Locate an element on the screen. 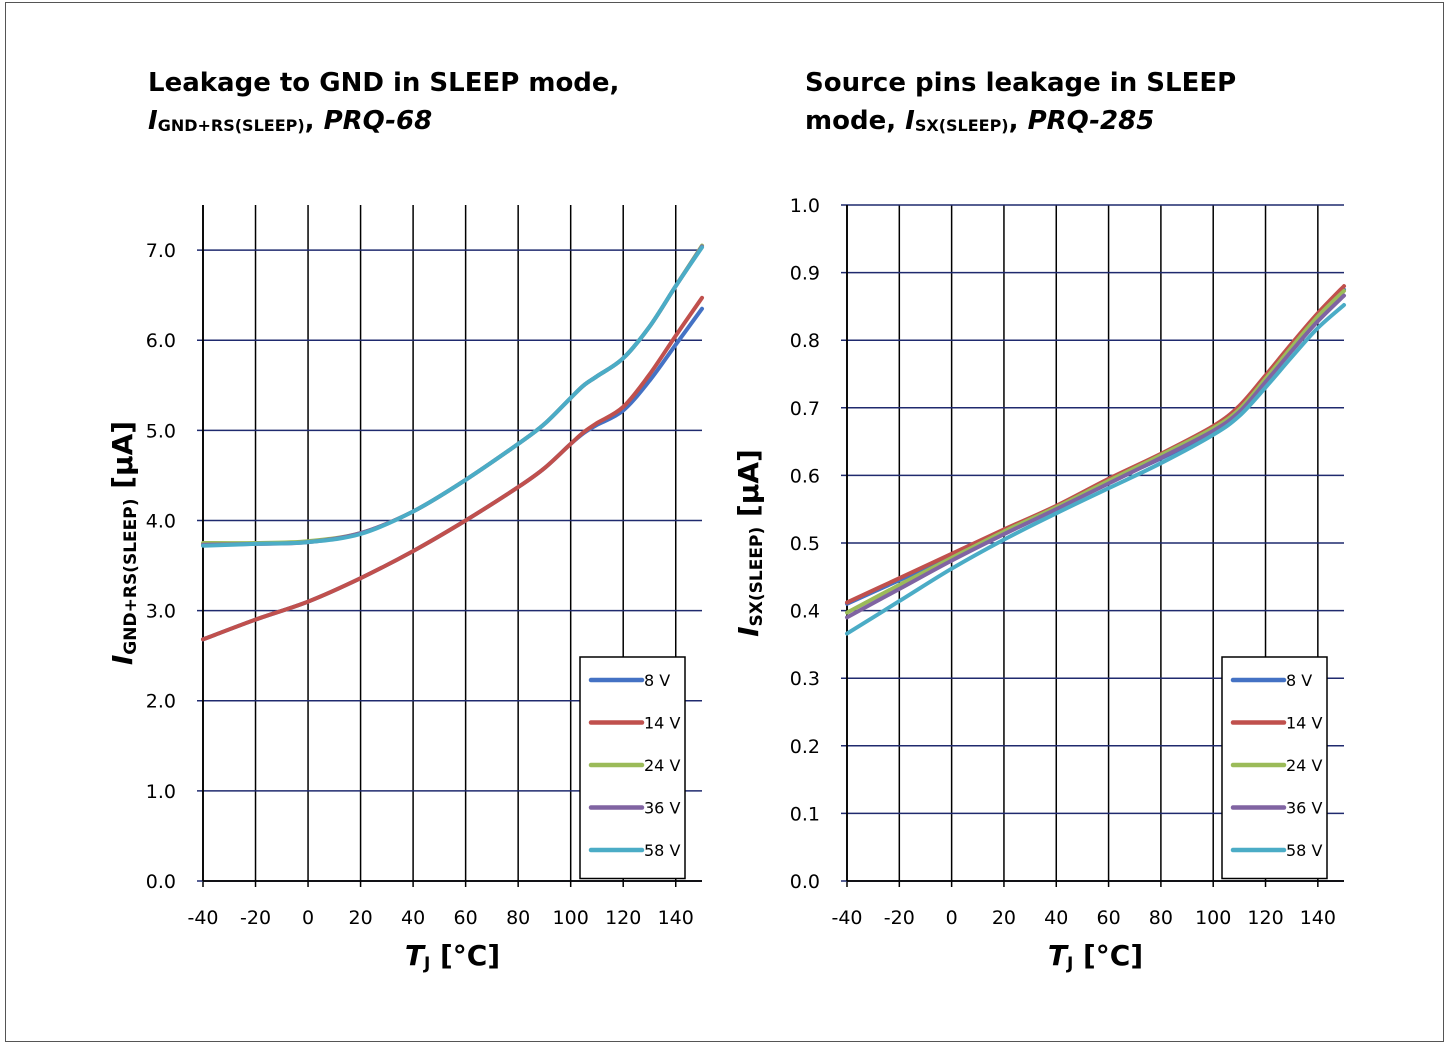 This screenshot has width=1450, height=1046. chart2-title-line2: mode, ISX(SLEEP), PRQ-285 is located at coordinates (1020, 123).